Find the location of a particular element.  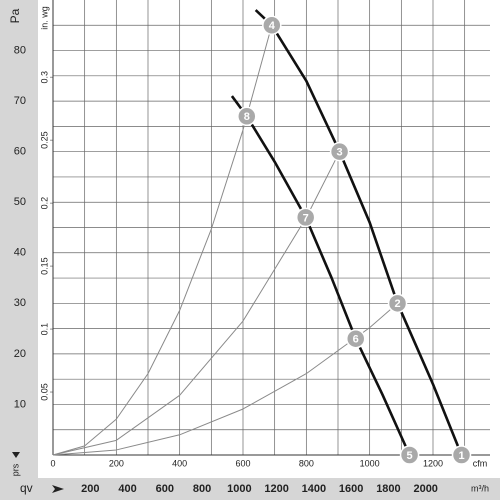

x2-tick-label: 1000 is located at coordinates (239, 489).